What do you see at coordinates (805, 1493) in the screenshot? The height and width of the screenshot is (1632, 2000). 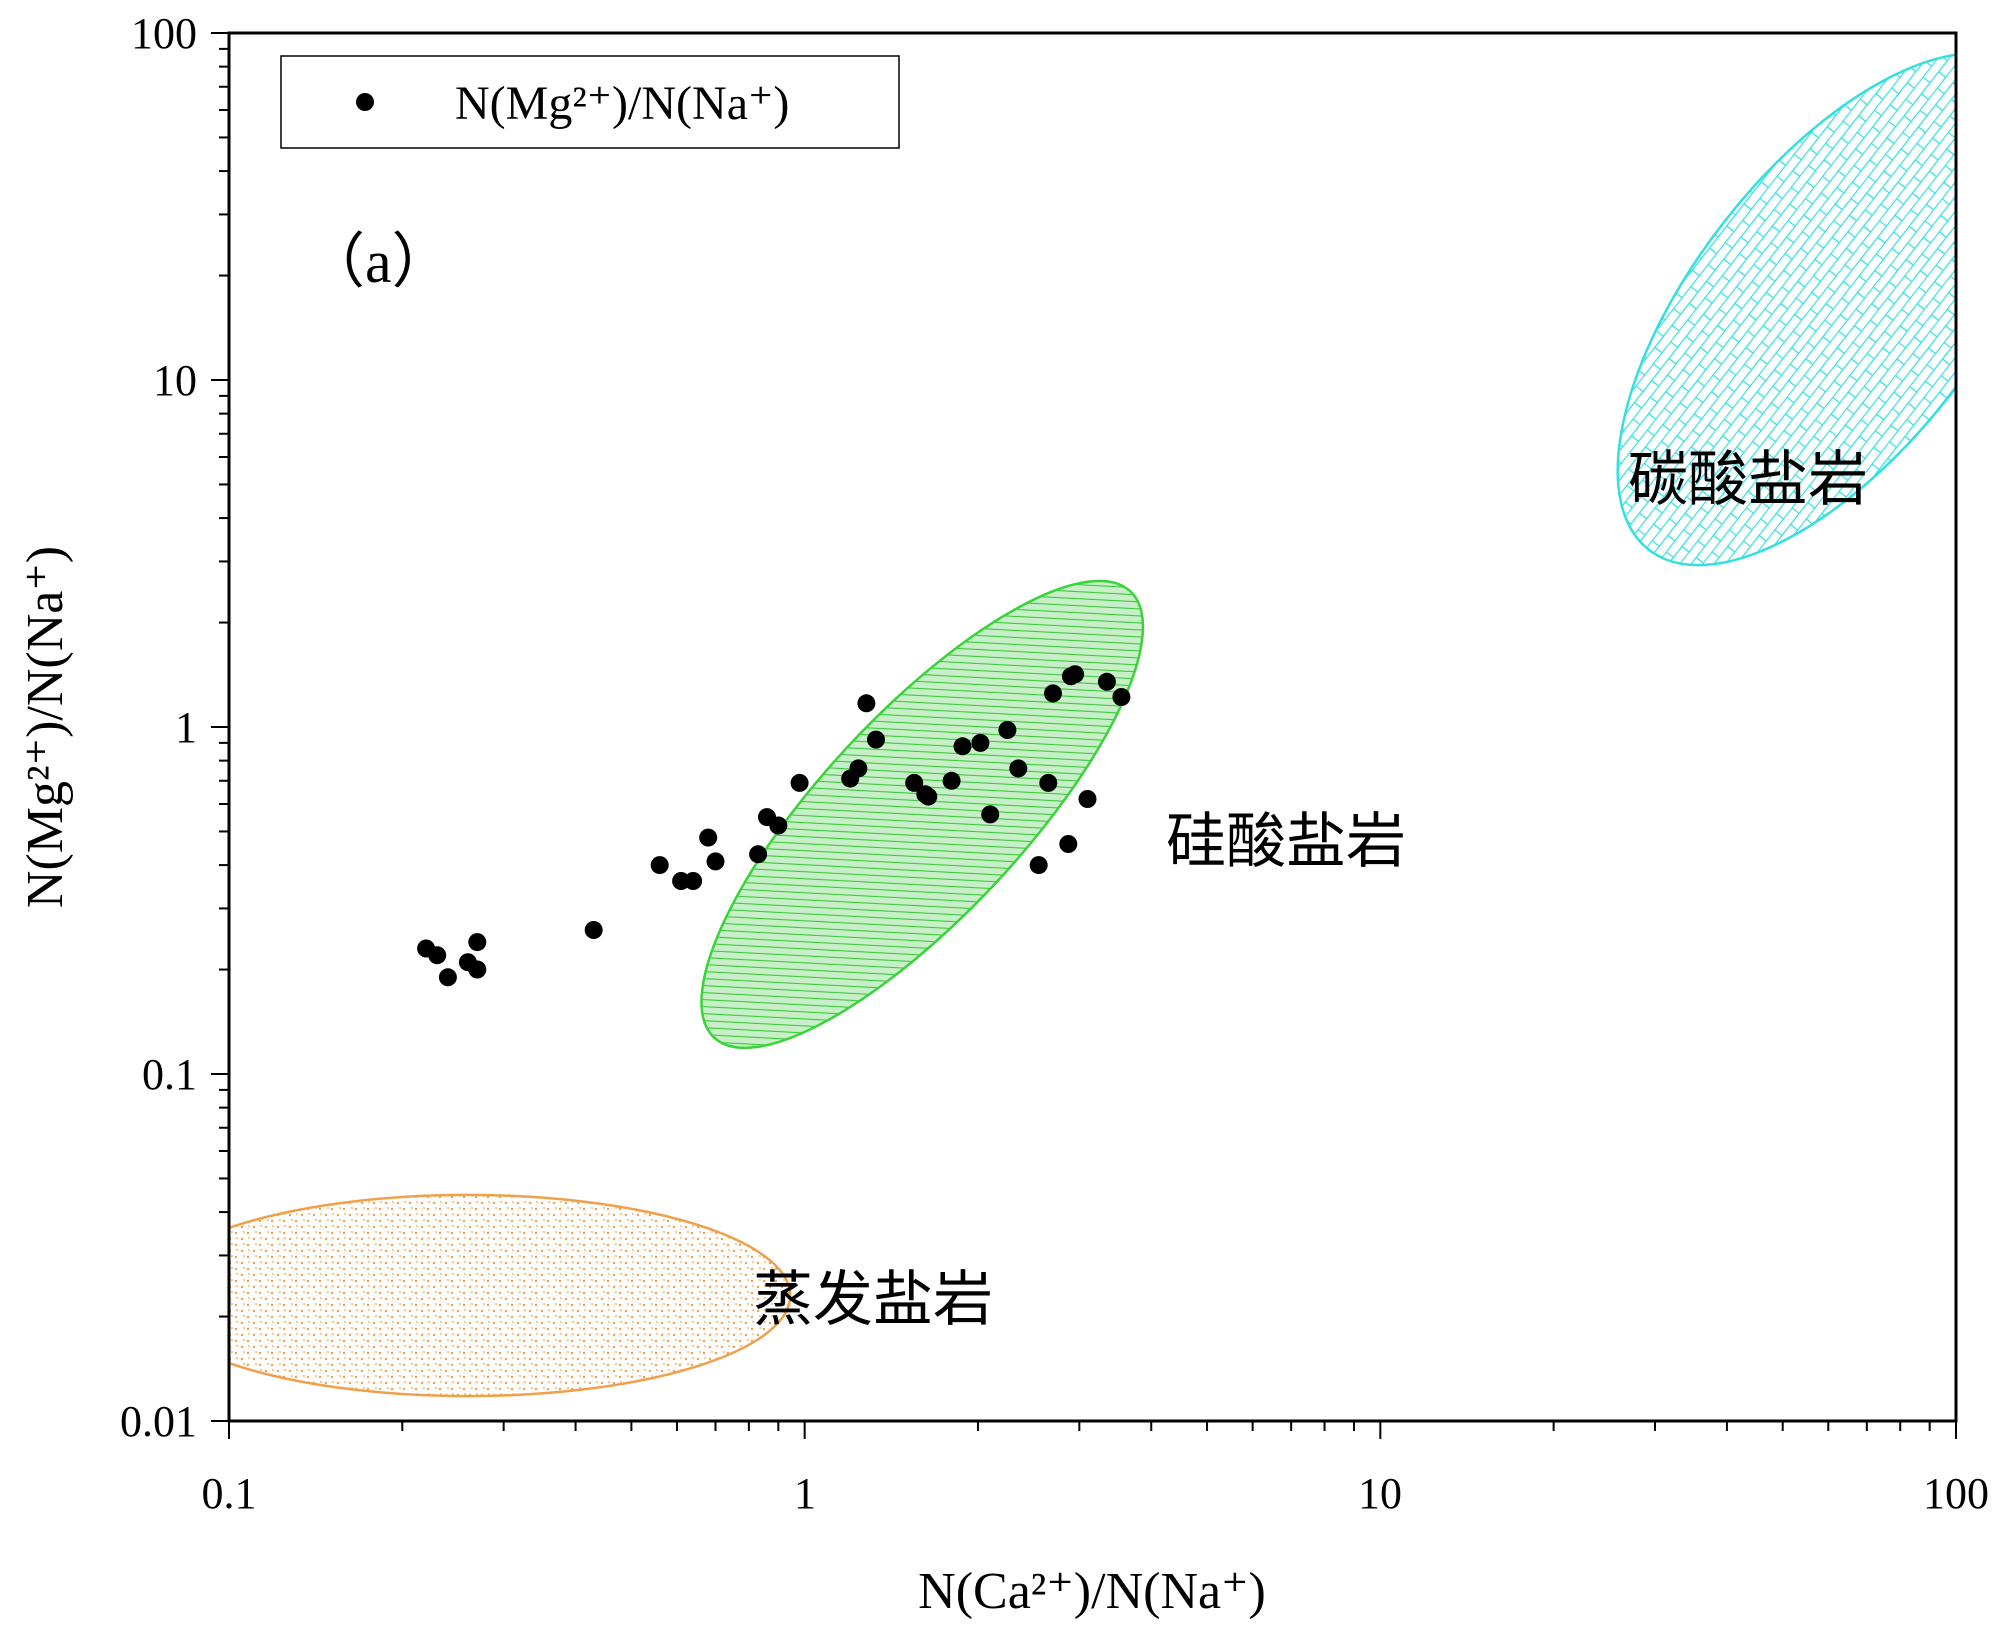 I see `x-tick-label: 1` at bounding box center [805, 1493].